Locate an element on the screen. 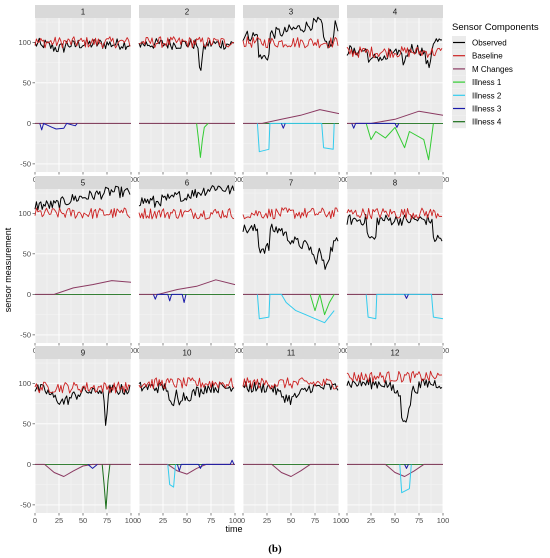  facet-label: 12 is located at coordinates (395, 353).